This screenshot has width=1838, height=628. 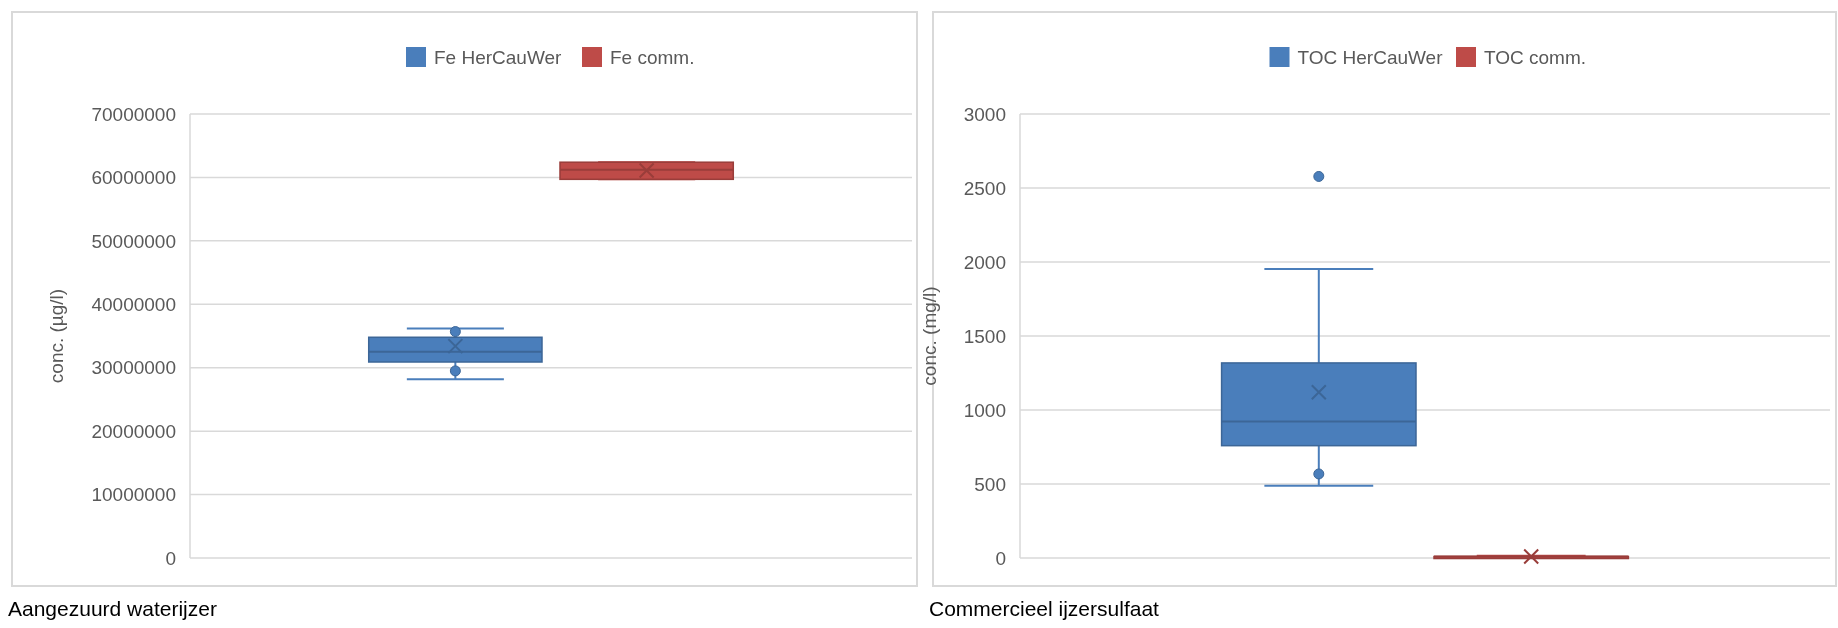 I want to click on legend-label: TOC HerCauWer, so click(x=1370, y=57).